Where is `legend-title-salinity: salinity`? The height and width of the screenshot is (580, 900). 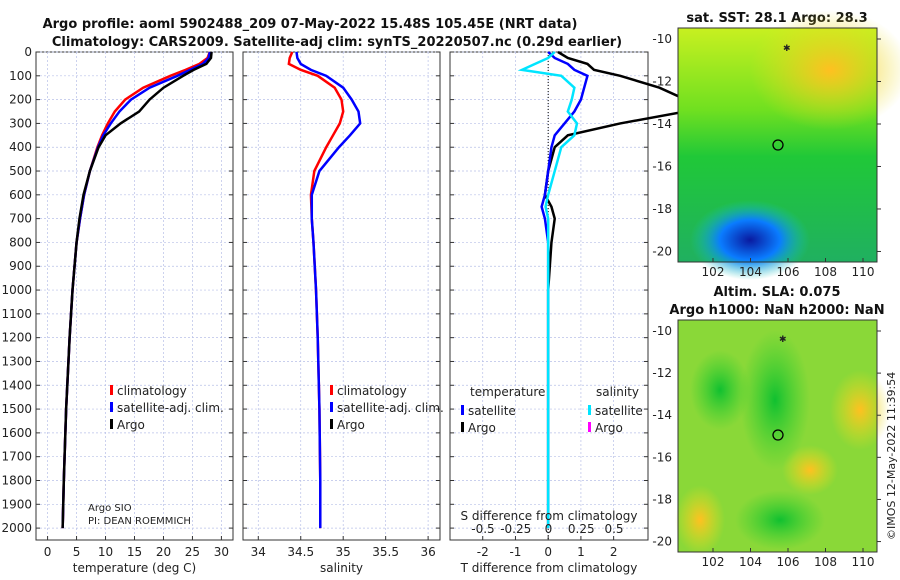
legend-title-salinity: salinity is located at coordinates (617, 392).